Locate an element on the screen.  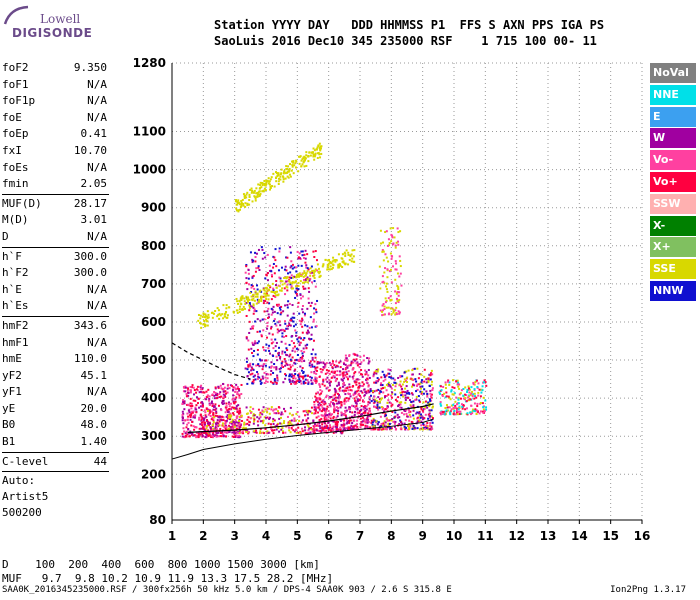
legend-item: X+ is located at coordinates (673, 247).